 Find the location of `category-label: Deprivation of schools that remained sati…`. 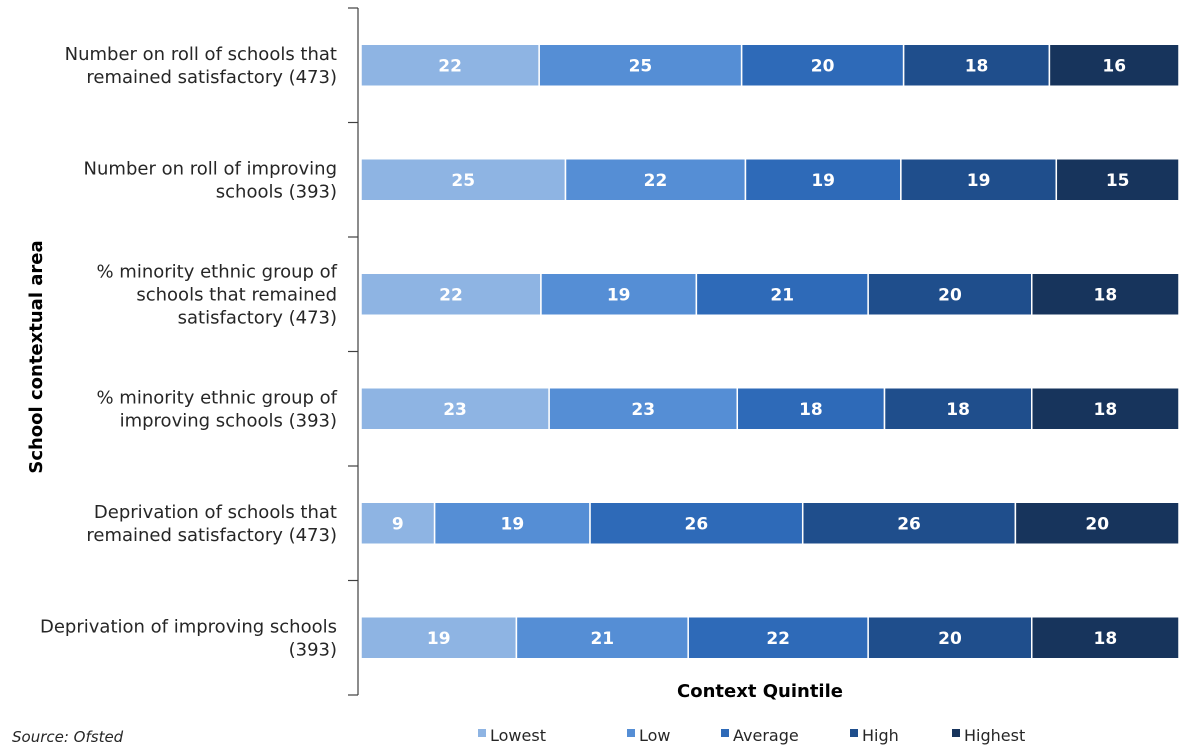

category-label: Deprivation of schools that remained sati… is located at coordinates (211, 524).